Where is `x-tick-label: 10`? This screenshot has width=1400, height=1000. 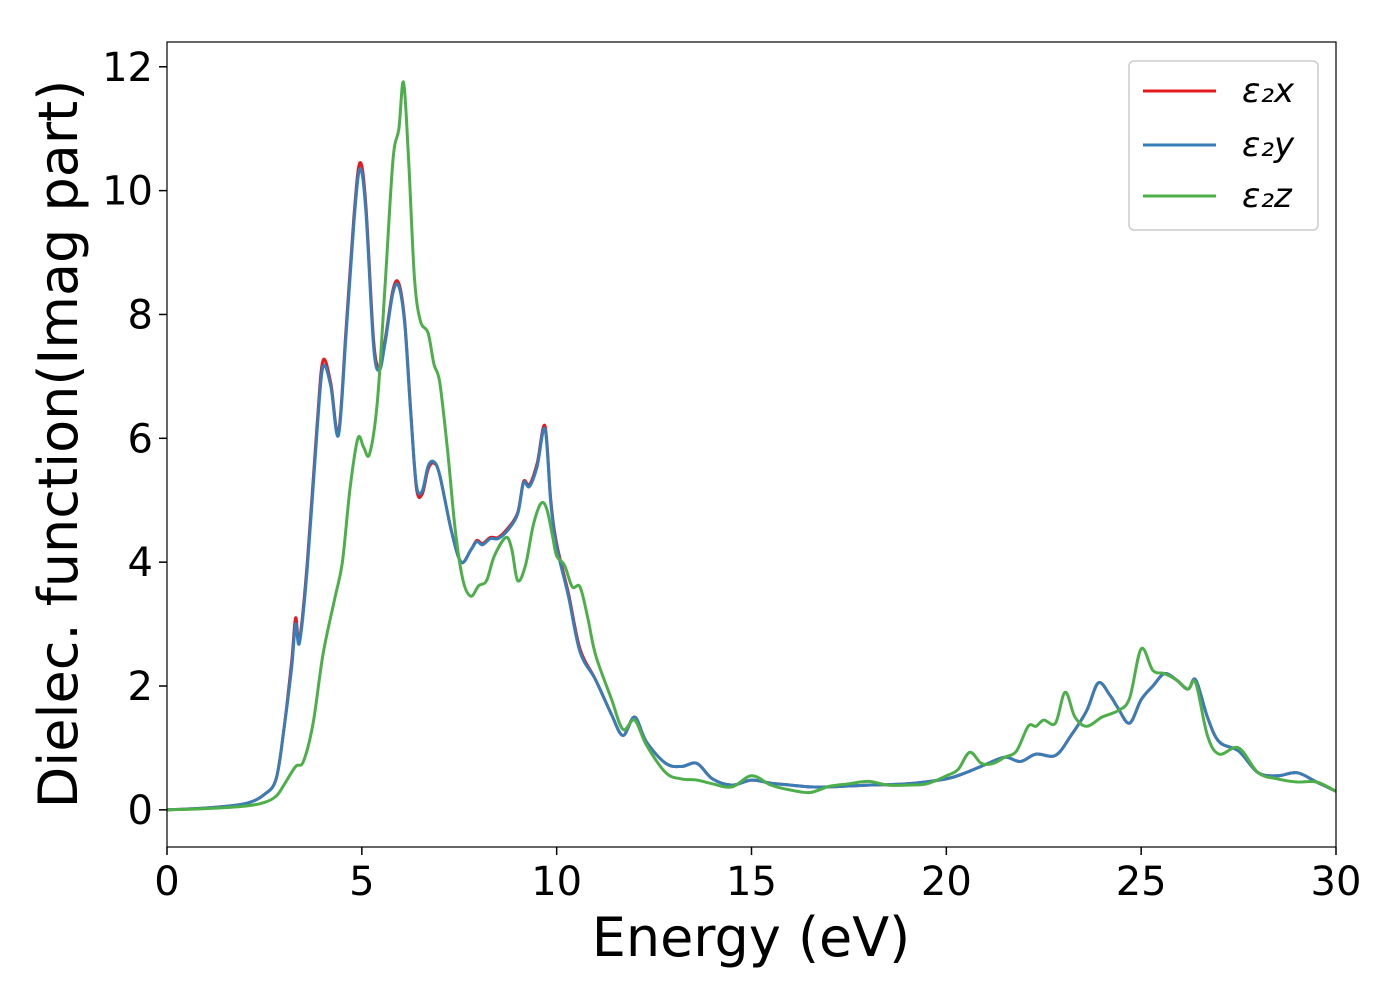
x-tick-label: 10 is located at coordinates (556, 882).